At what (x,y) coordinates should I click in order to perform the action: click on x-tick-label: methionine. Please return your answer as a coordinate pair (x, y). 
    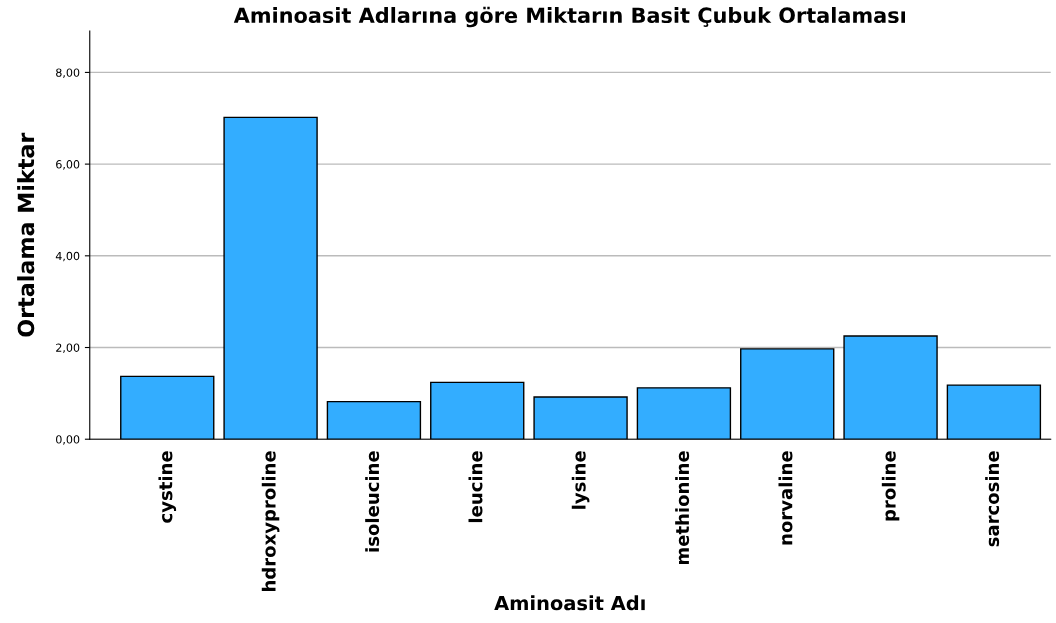
    Looking at the image, I should click on (682, 508).